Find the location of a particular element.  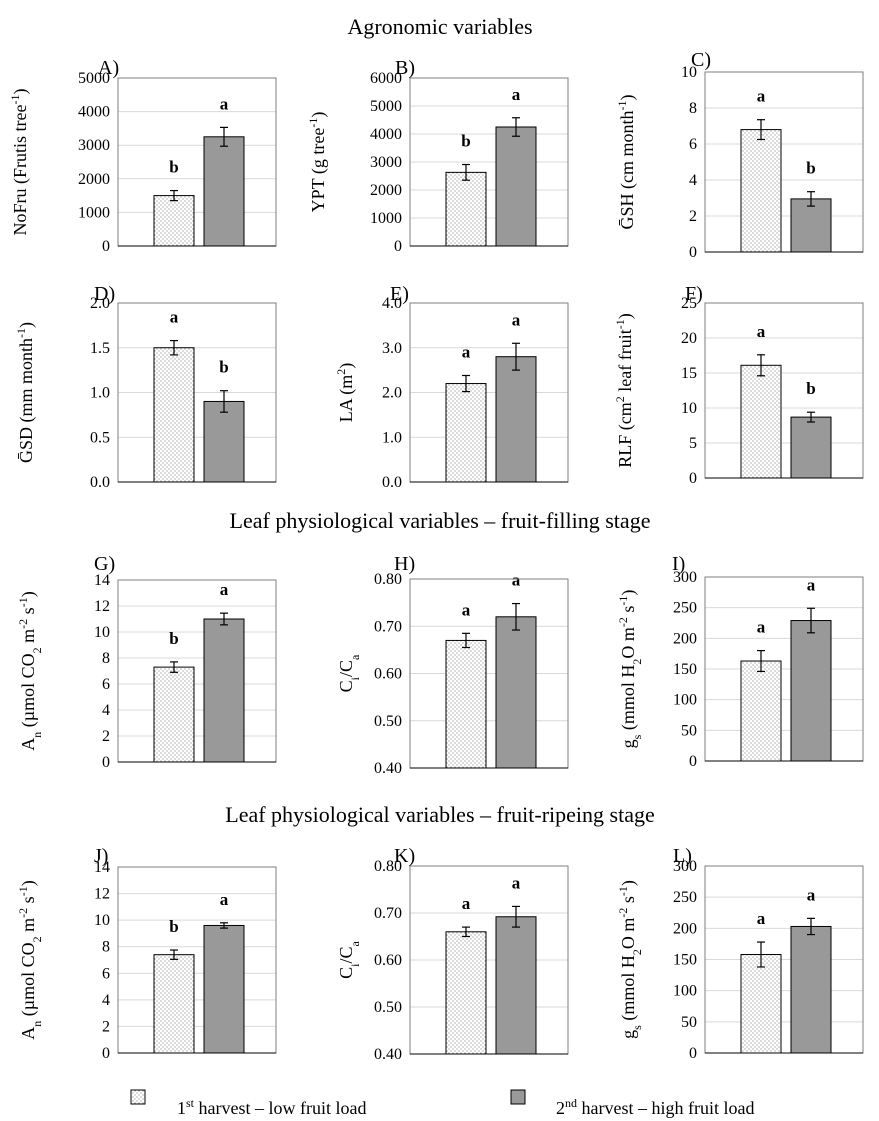

panel-letter: B) is located at coordinates (405, 68).